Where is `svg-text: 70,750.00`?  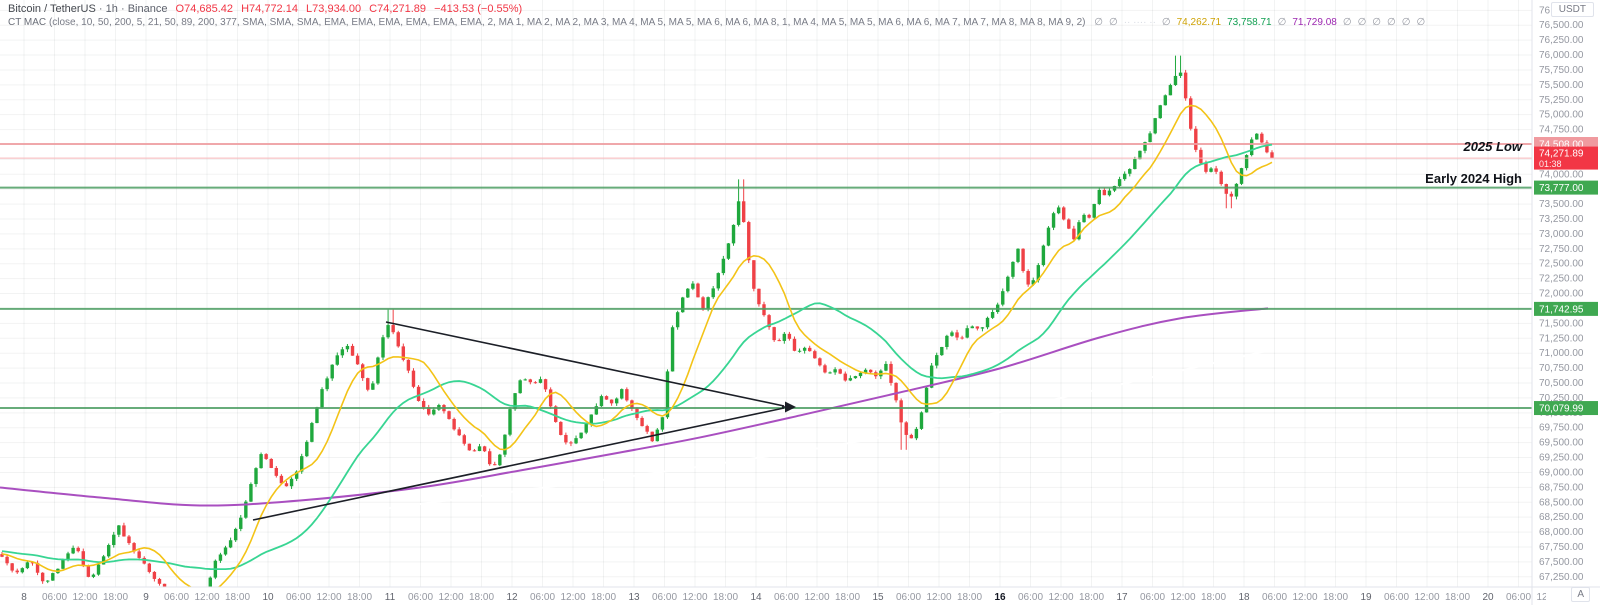
svg-text: 70,750.00 is located at coordinates (1561, 368).